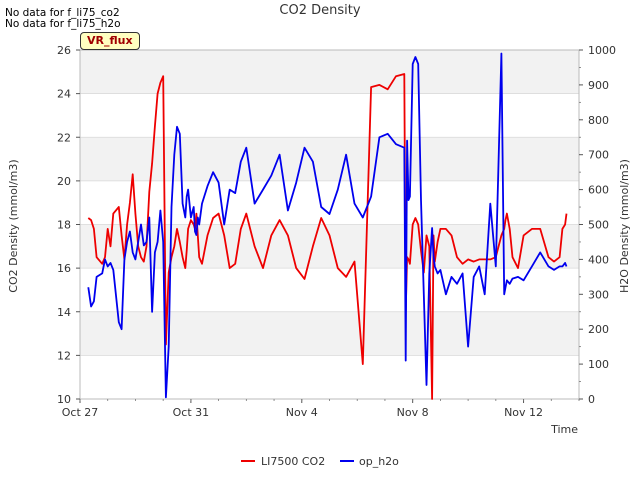 The width and height of the screenshot is (640, 480). I want to click on no-data-note-h2o: No data for f_li75_h2o, so click(63, 24).